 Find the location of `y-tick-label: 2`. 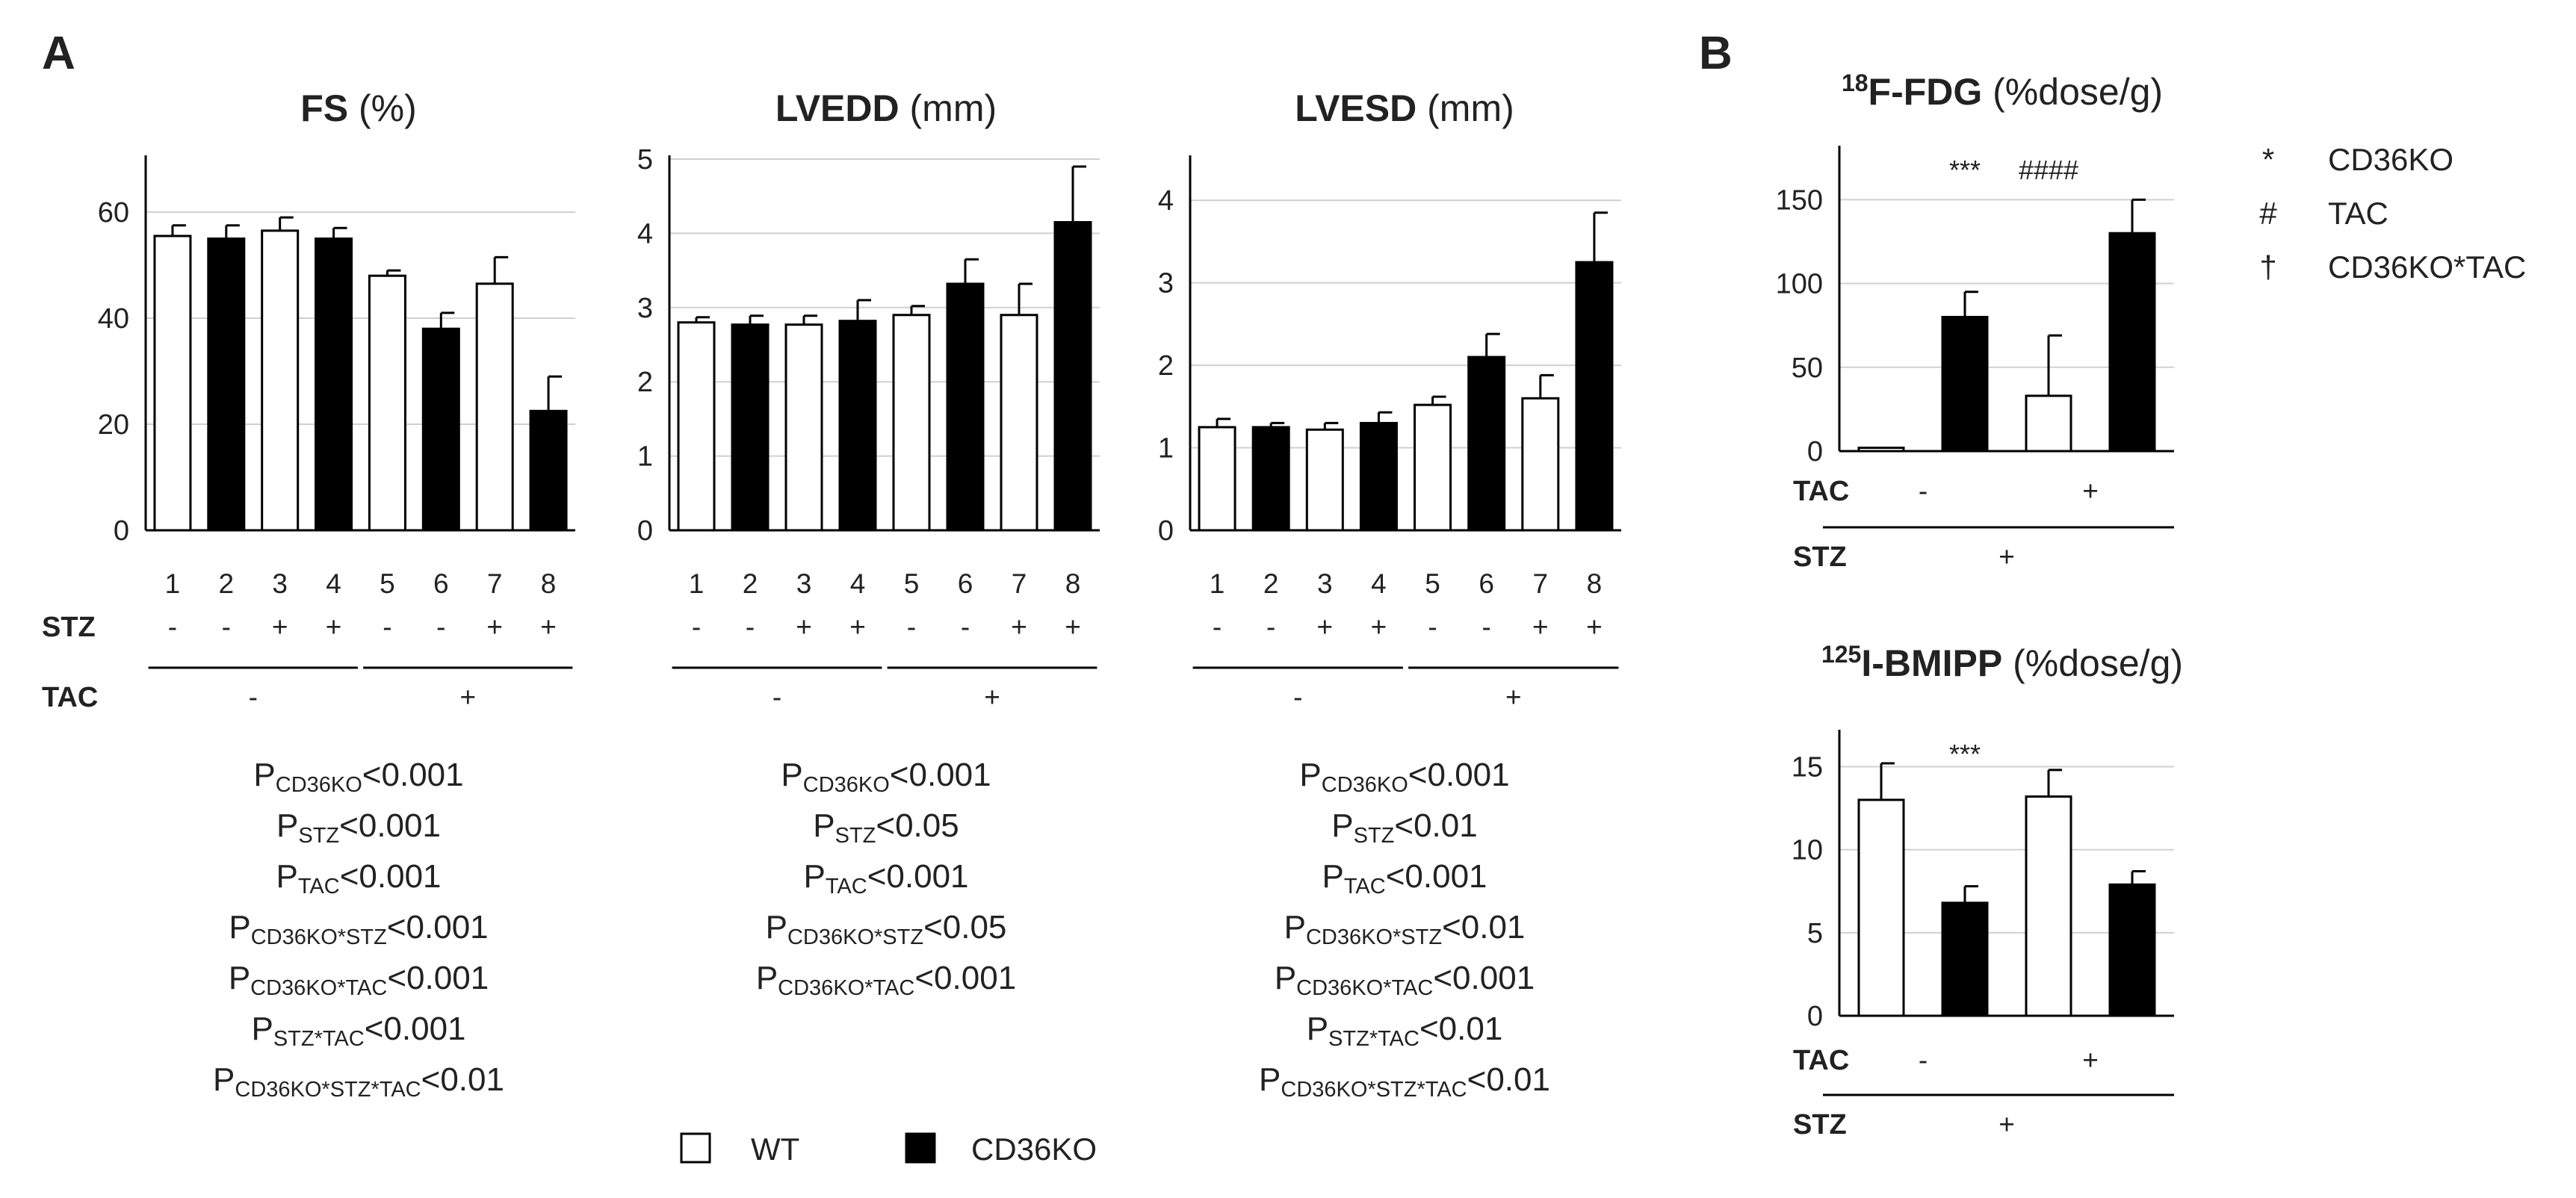

y-tick-label: 2 is located at coordinates (645, 382).